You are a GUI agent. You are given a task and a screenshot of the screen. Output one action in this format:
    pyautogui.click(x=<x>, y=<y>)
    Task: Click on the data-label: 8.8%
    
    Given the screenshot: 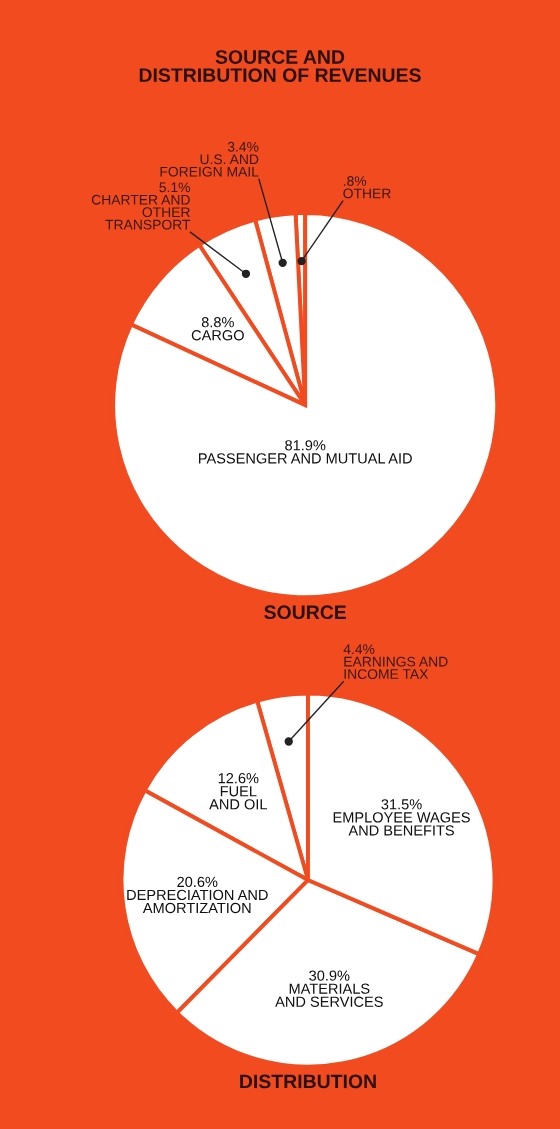 What is the action you would take?
    pyautogui.click(x=217, y=322)
    